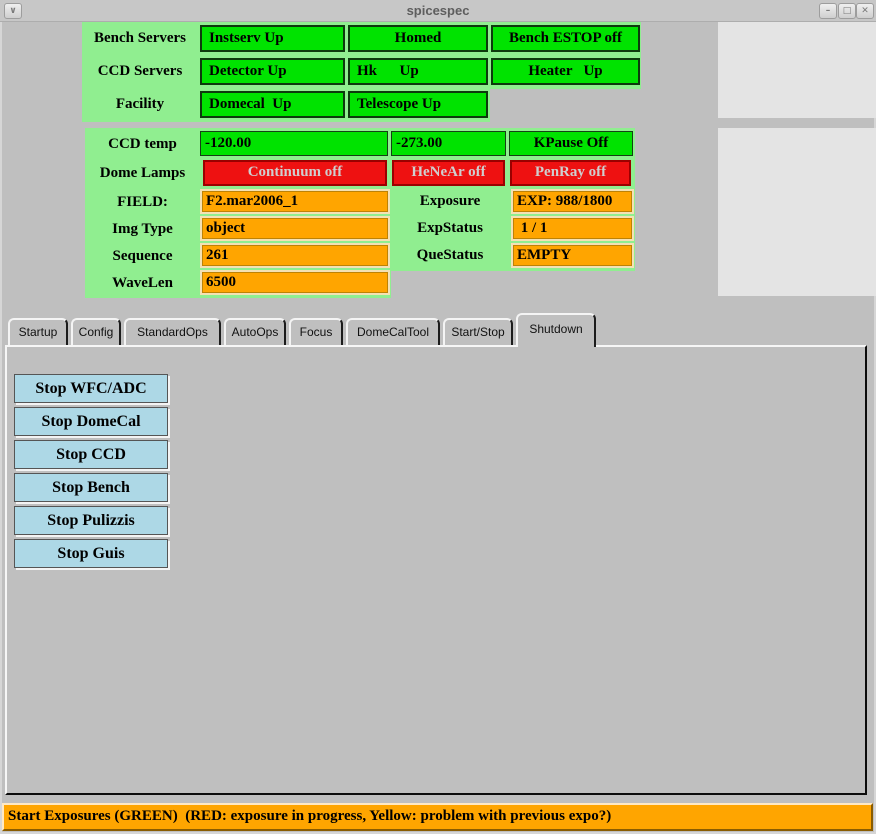 The image size is (876, 834). I want to click on minimize-button: –, so click(828, 11).